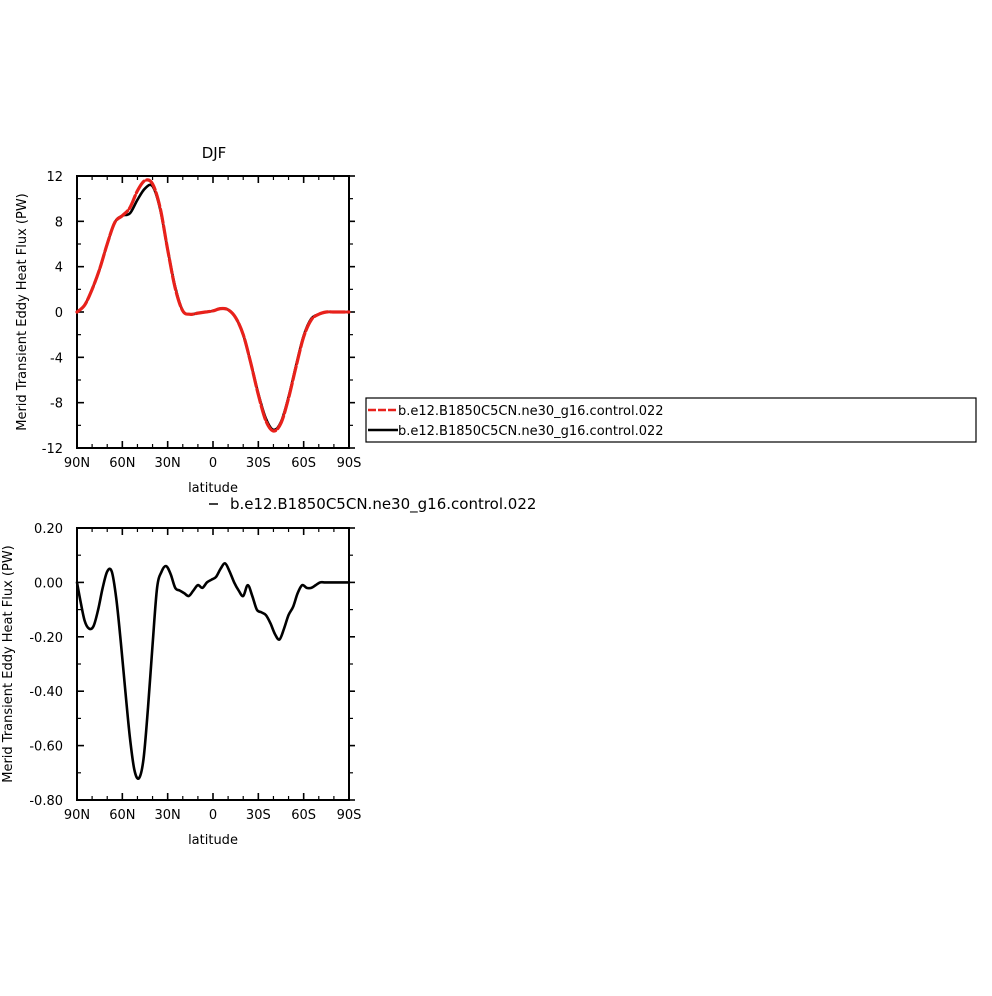 The height and width of the screenshot is (996, 992). What do you see at coordinates (54, 177) in the screenshot?
I see `y-tick-label: 12` at bounding box center [54, 177].